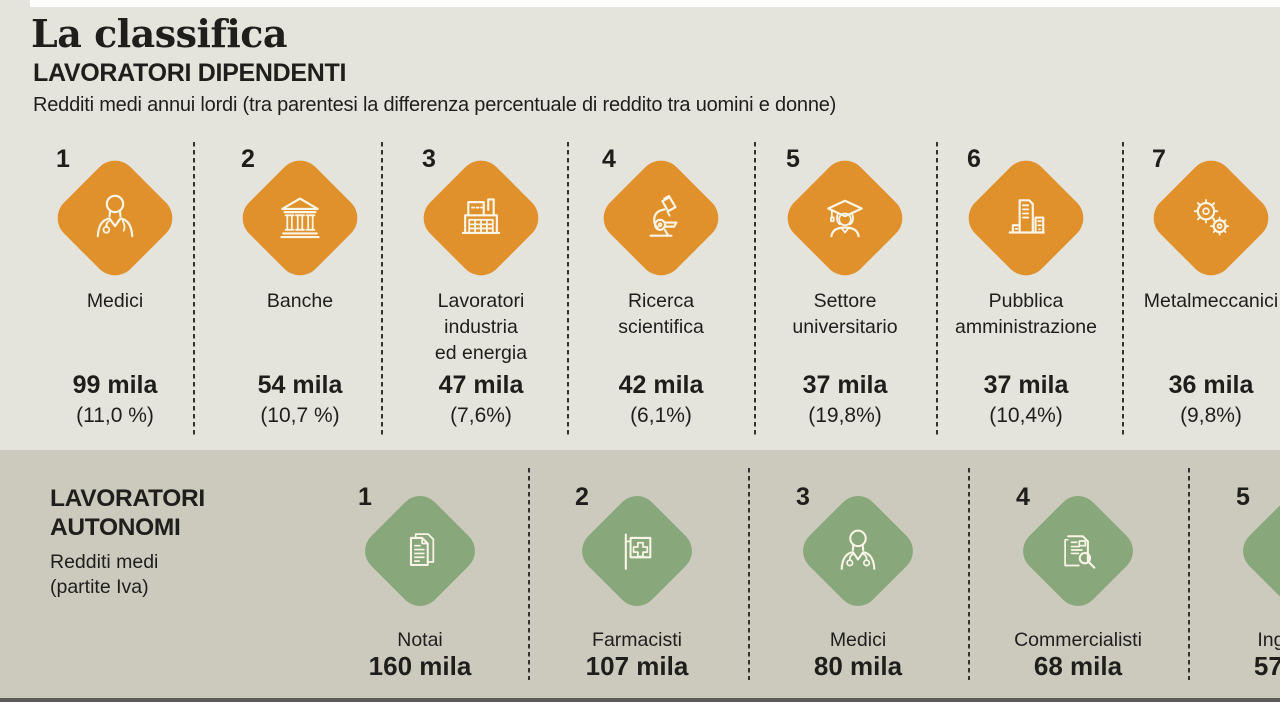  I want to click on income-value: 99 mila, so click(115, 385).